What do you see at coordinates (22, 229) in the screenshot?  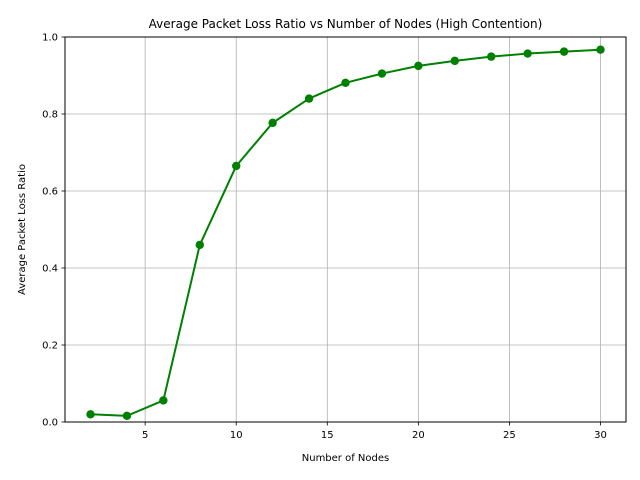 I see `y-axis-label: Average Packet Loss Ratio` at bounding box center [22, 229].